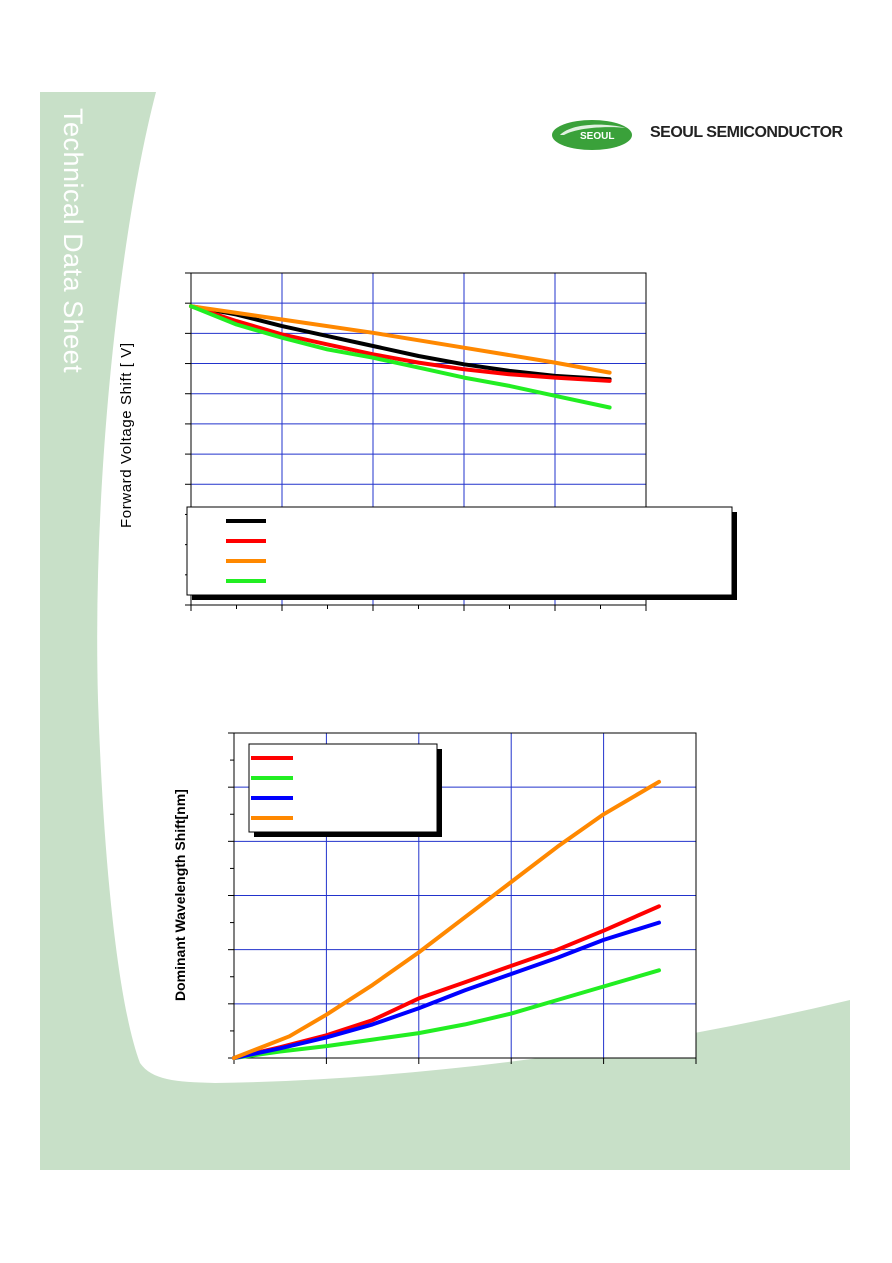 The height and width of the screenshot is (1263, 892). I want to click on logo-text: SEOUL, so click(597, 136).